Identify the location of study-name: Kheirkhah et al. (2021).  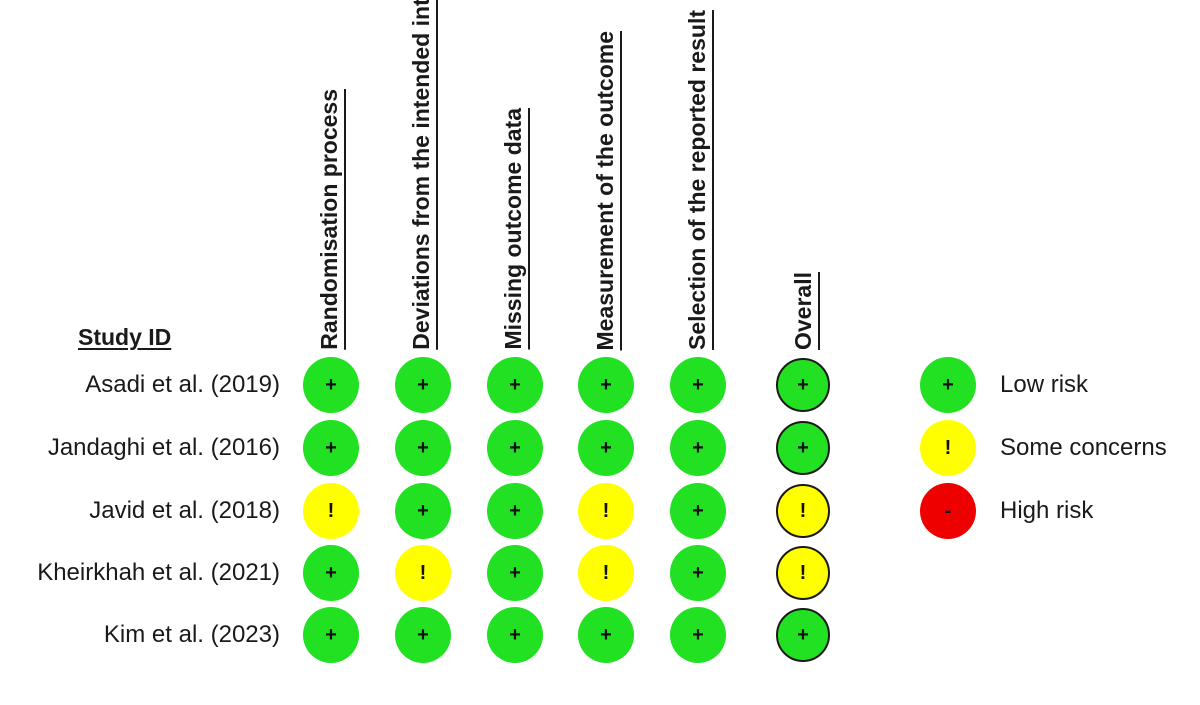
(158, 572).